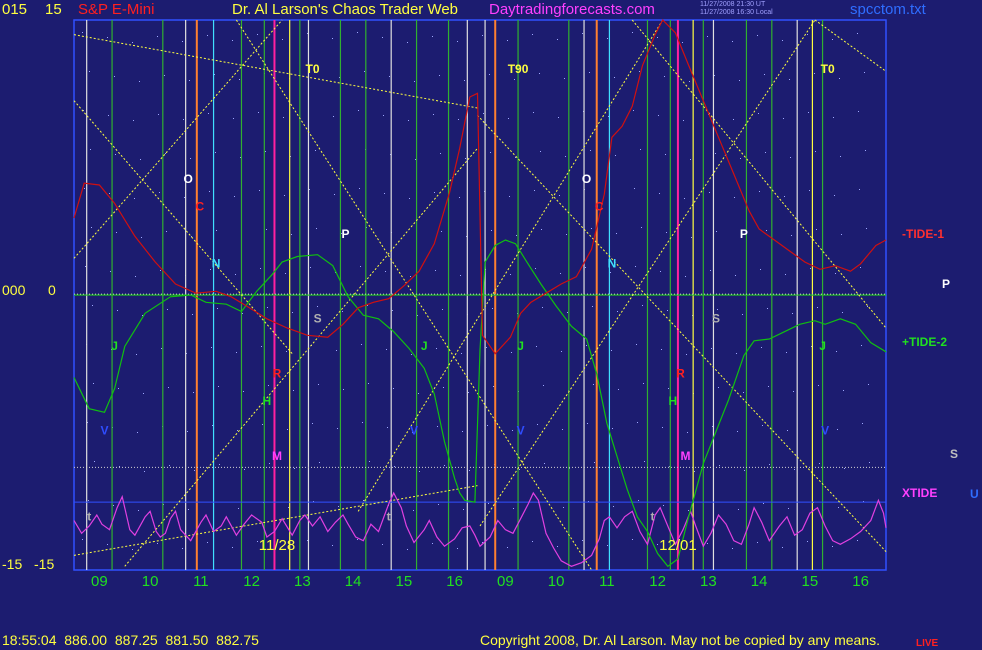 Image resolution: width=982 pixels, height=650 pixels. I want to click on x-tick-label: 15, so click(810, 581).